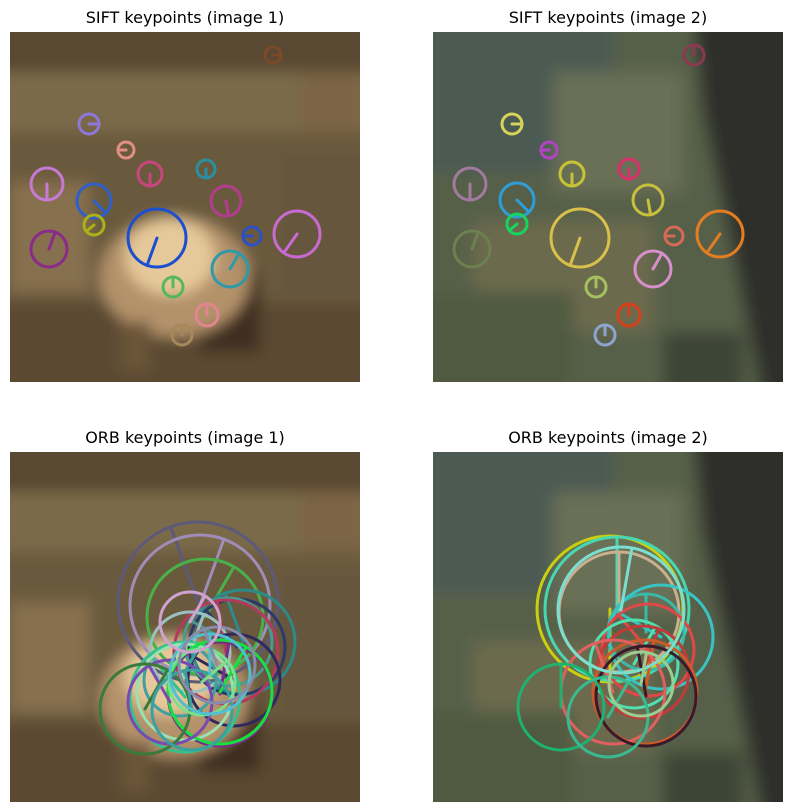  I want to click on panel-title-sift-2: SIFT keypoints (image 2), so click(608, 17).